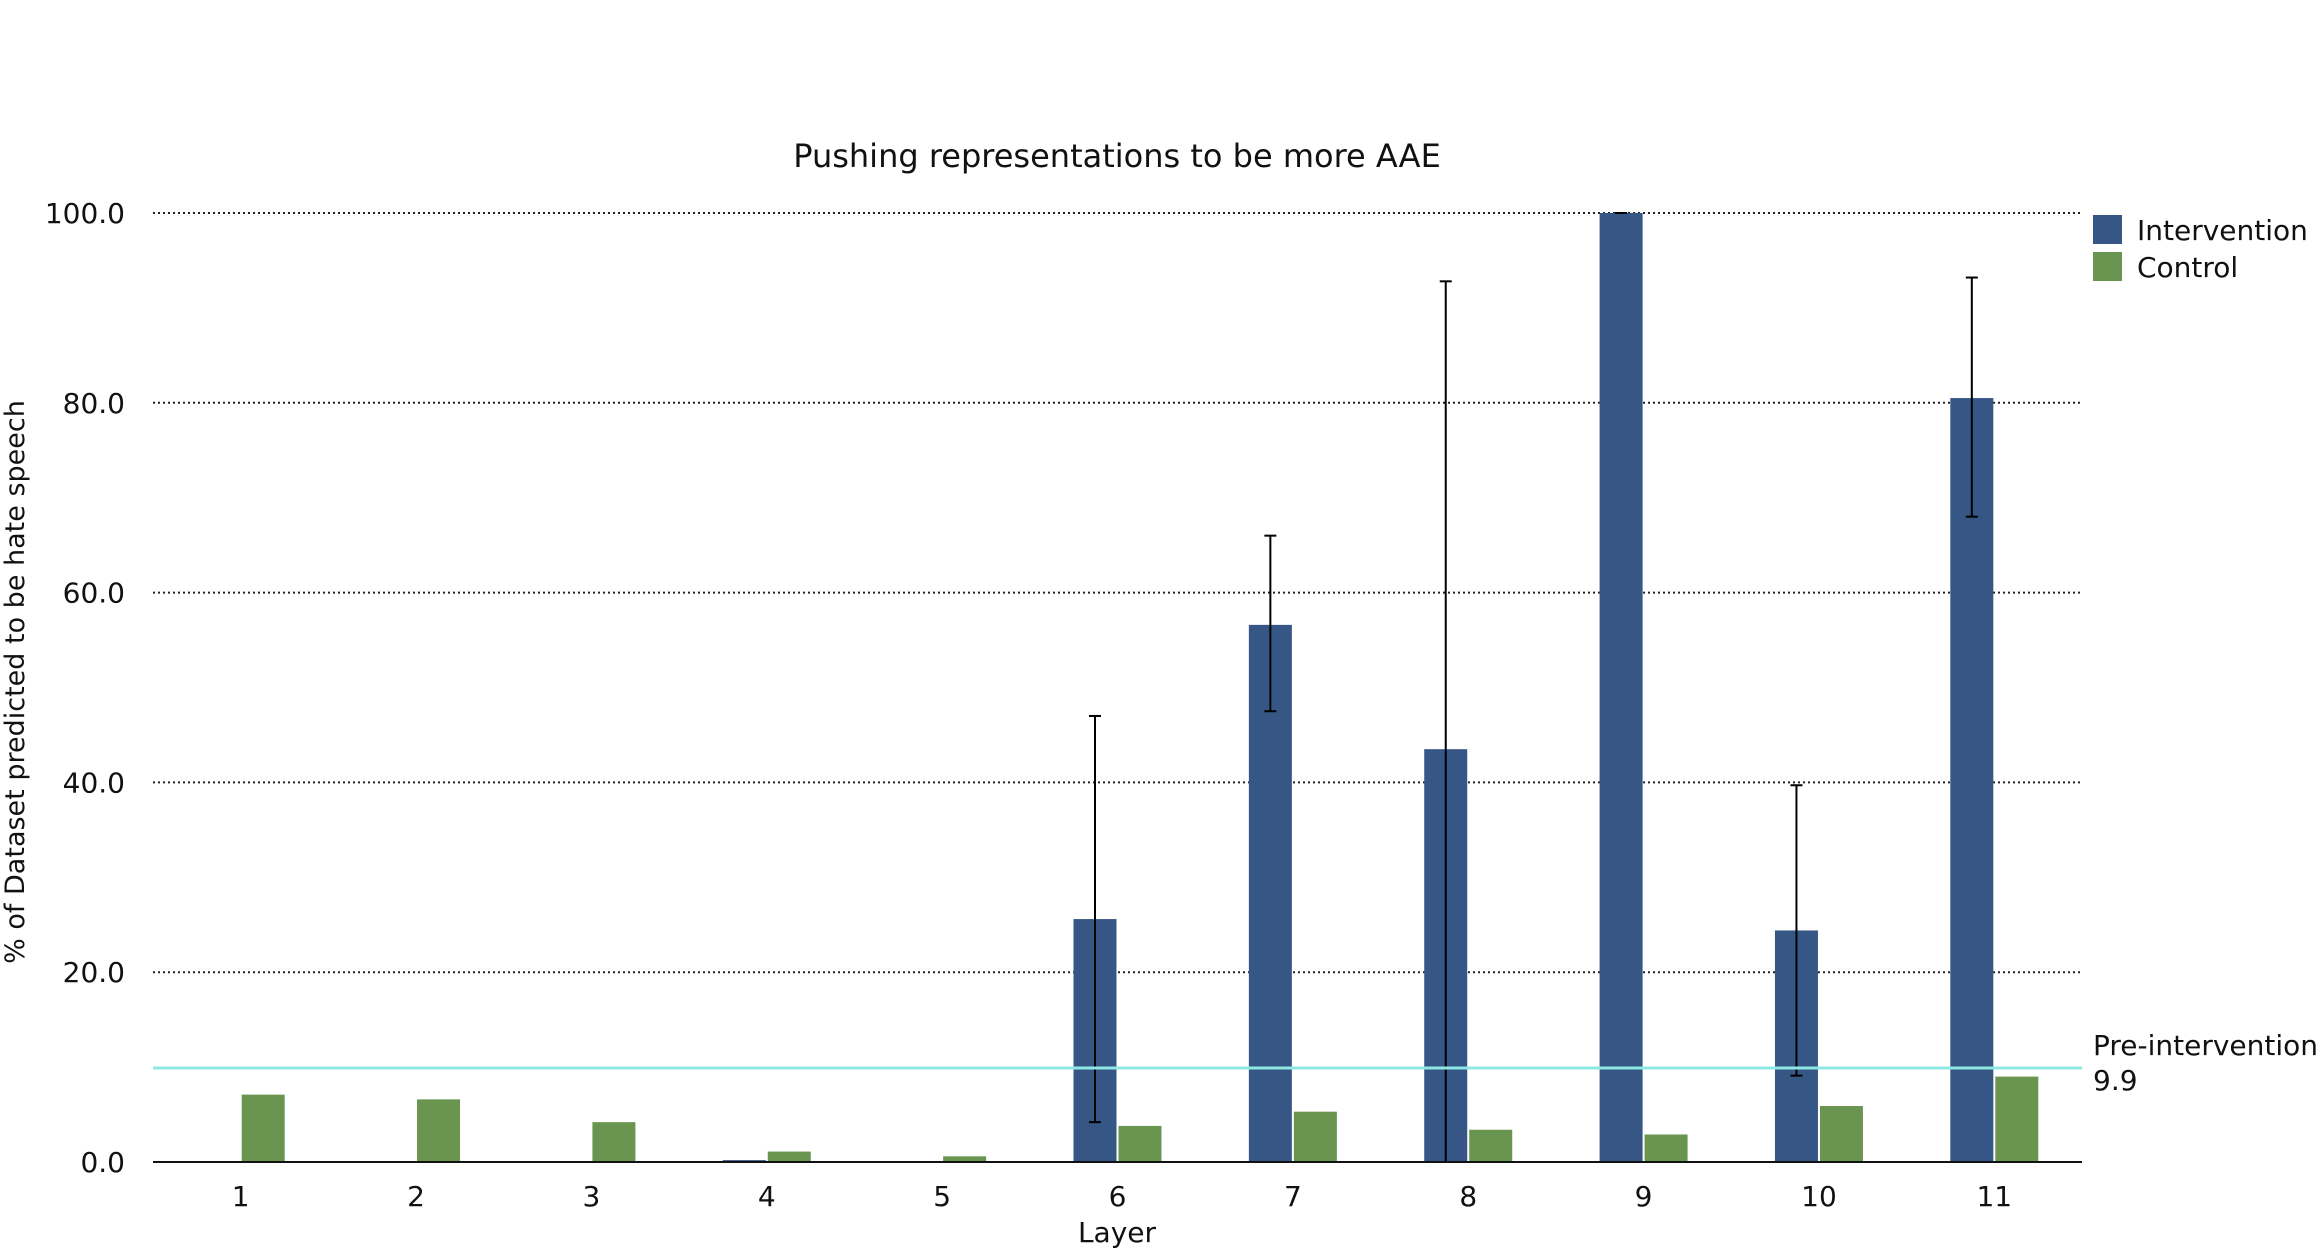  I want to click on legend-label: Control, so click(2187, 267).